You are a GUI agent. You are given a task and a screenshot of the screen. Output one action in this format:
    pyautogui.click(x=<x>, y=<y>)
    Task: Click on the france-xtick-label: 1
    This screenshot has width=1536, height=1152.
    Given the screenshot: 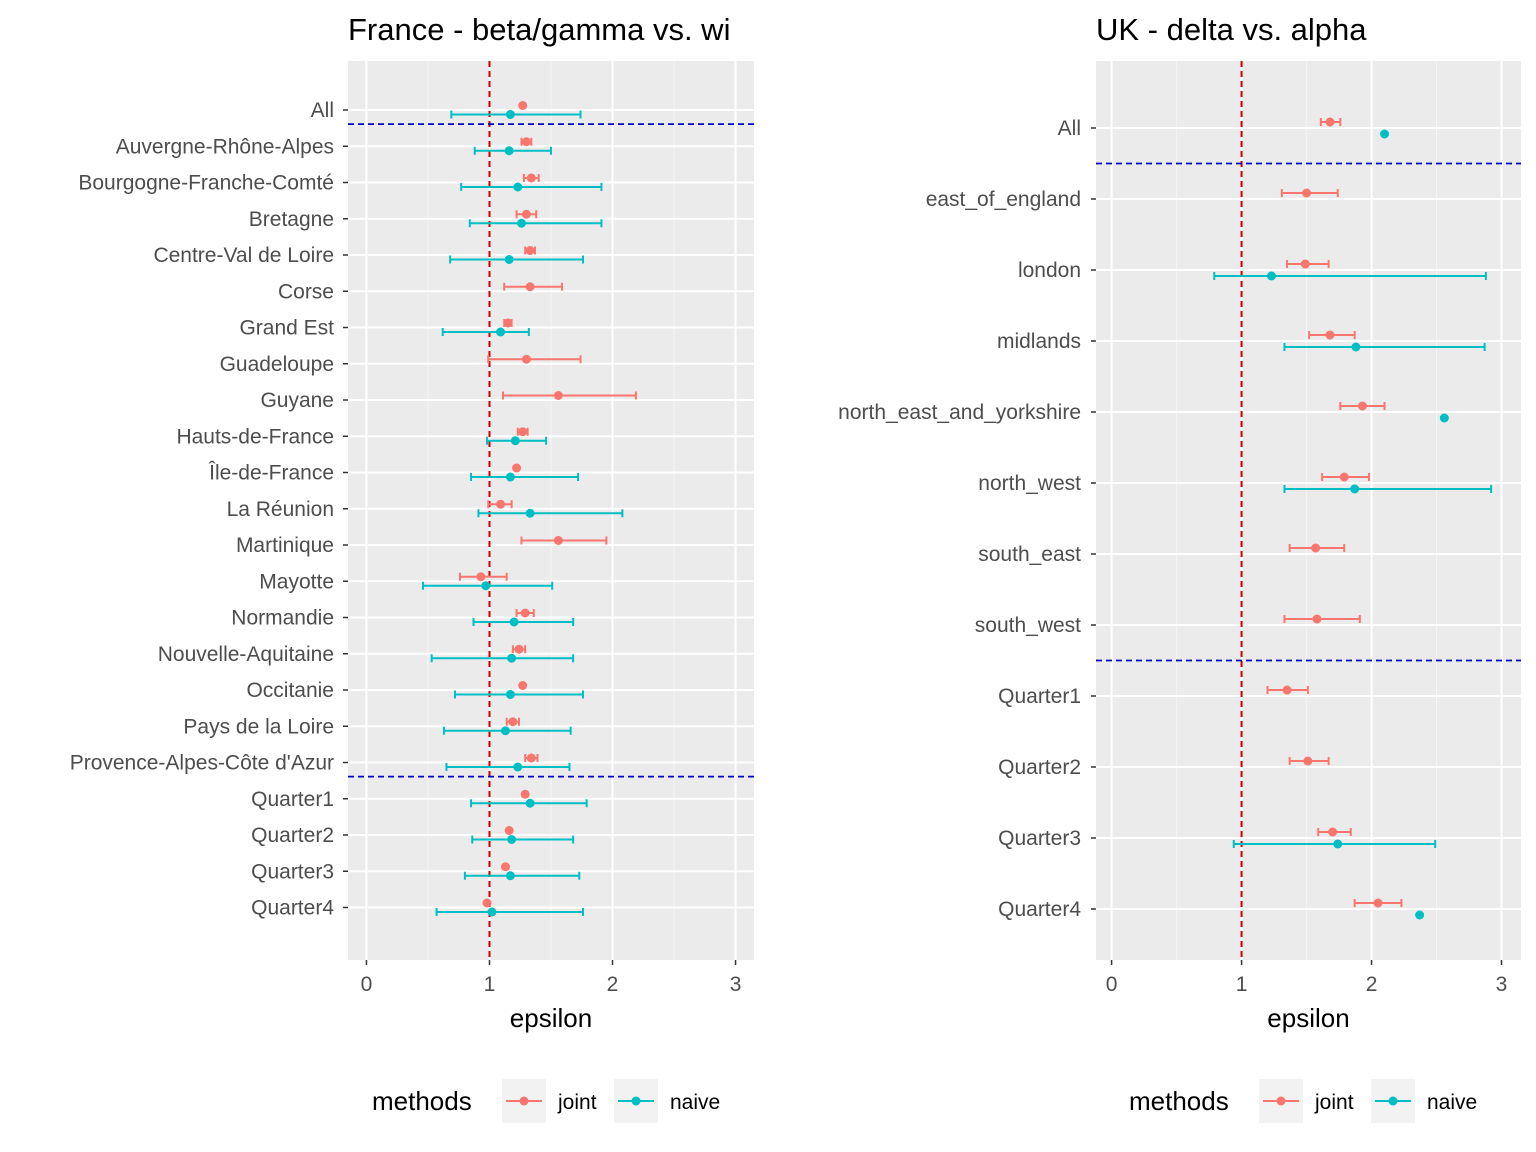 What is the action you would take?
    pyautogui.click(x=490, y=984)
    